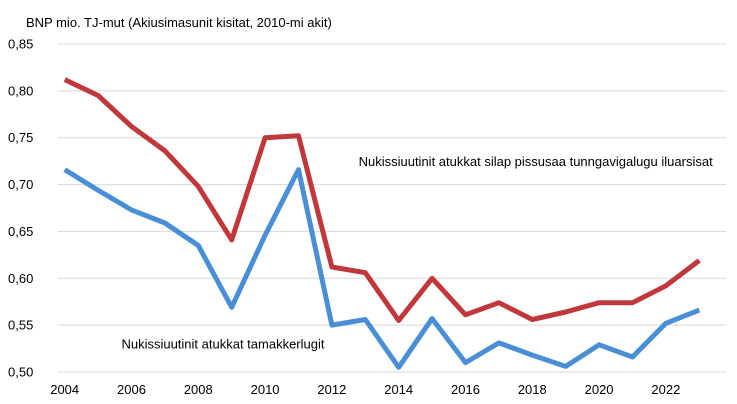  Describe the element at coordinates (532, 389) in the screenshot. I see `x-tick-label: 2018` at that location.